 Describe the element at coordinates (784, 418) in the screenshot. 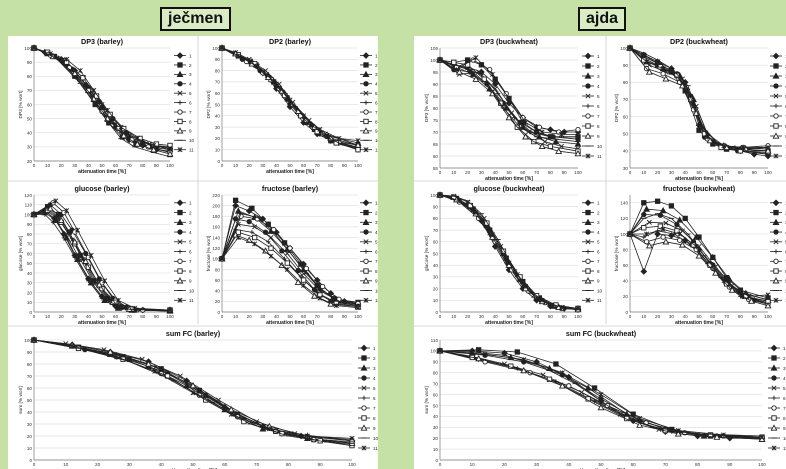

I see `legend-label: 8` at that location.